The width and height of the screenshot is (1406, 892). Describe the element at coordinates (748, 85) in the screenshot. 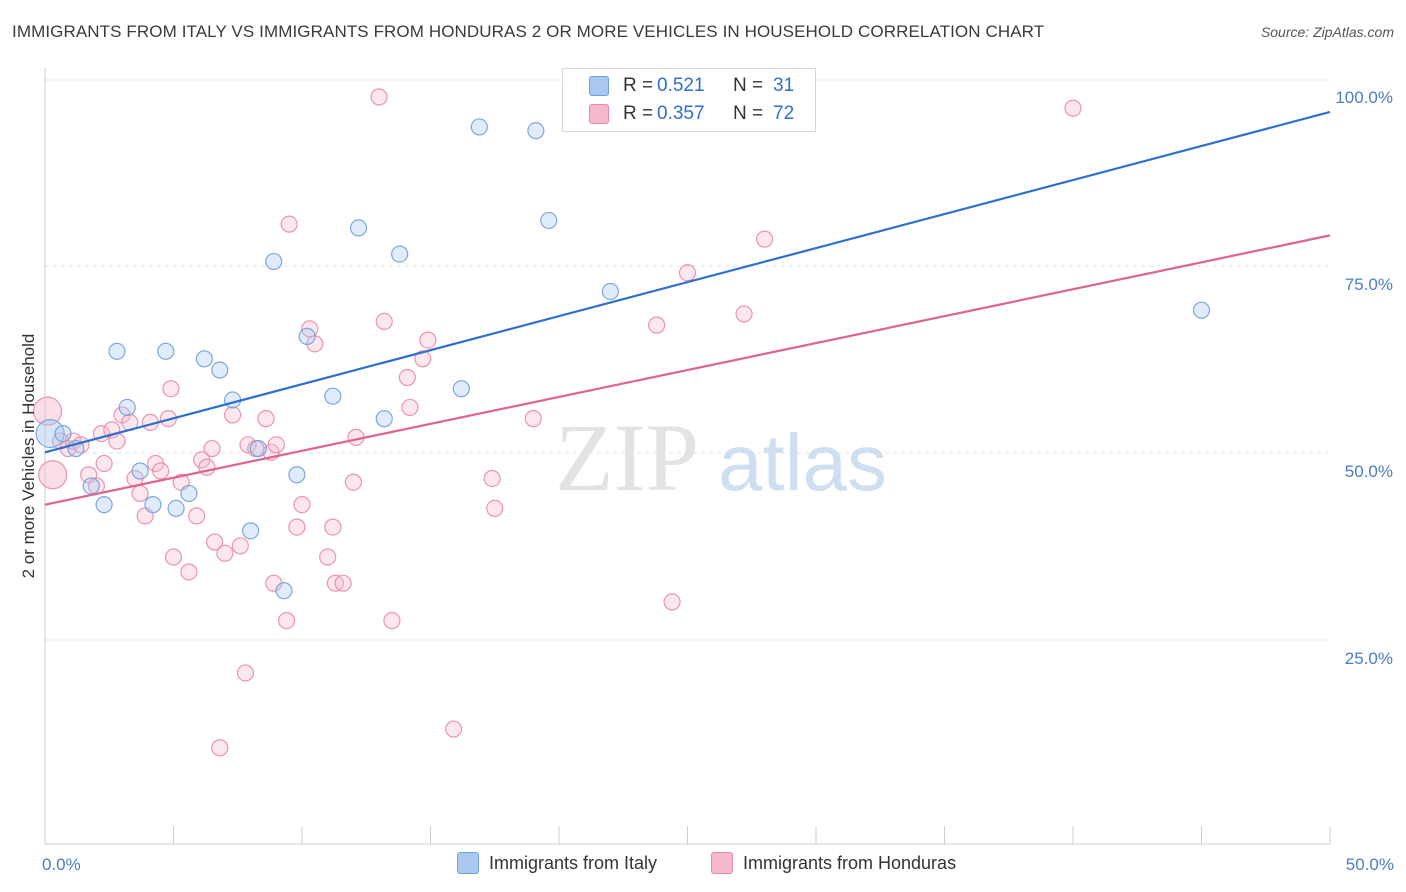

I see `legend-n-label: N =` at that location.